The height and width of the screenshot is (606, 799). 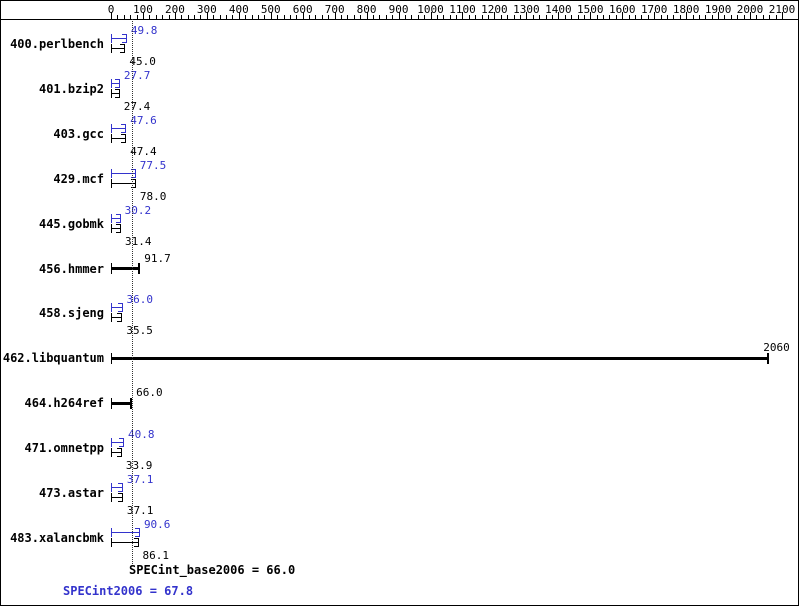 What do you see at coordinates (622, 9) in the screenshot?
I see `axis-tick-label: 1600` at bounding box center [622, 9].